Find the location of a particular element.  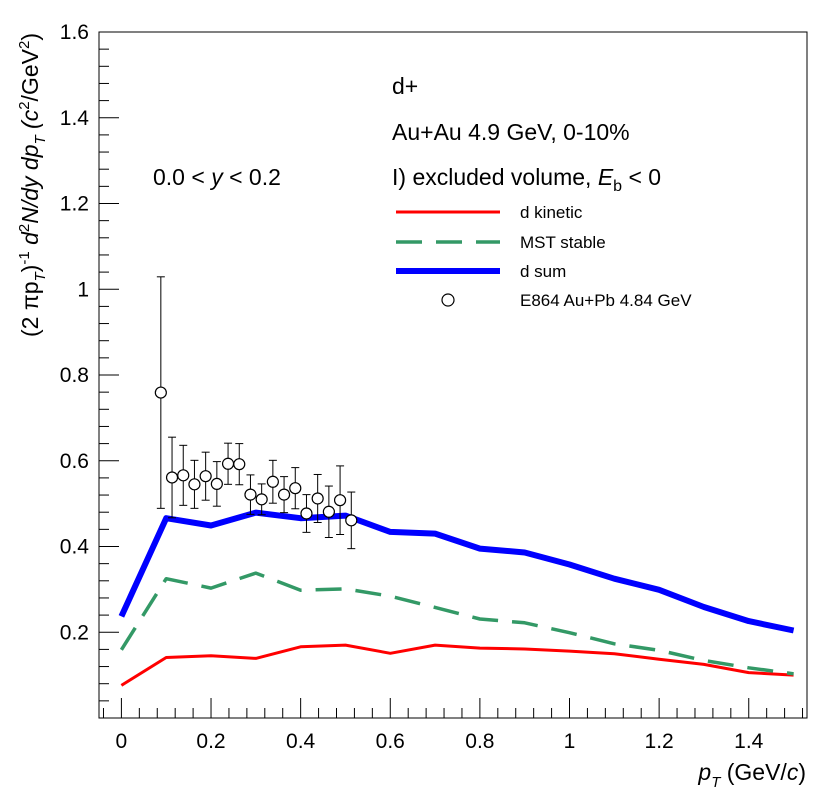

legend-label: E864 Au+Pb 4.84 GeV is located at coordinates (606, 300).